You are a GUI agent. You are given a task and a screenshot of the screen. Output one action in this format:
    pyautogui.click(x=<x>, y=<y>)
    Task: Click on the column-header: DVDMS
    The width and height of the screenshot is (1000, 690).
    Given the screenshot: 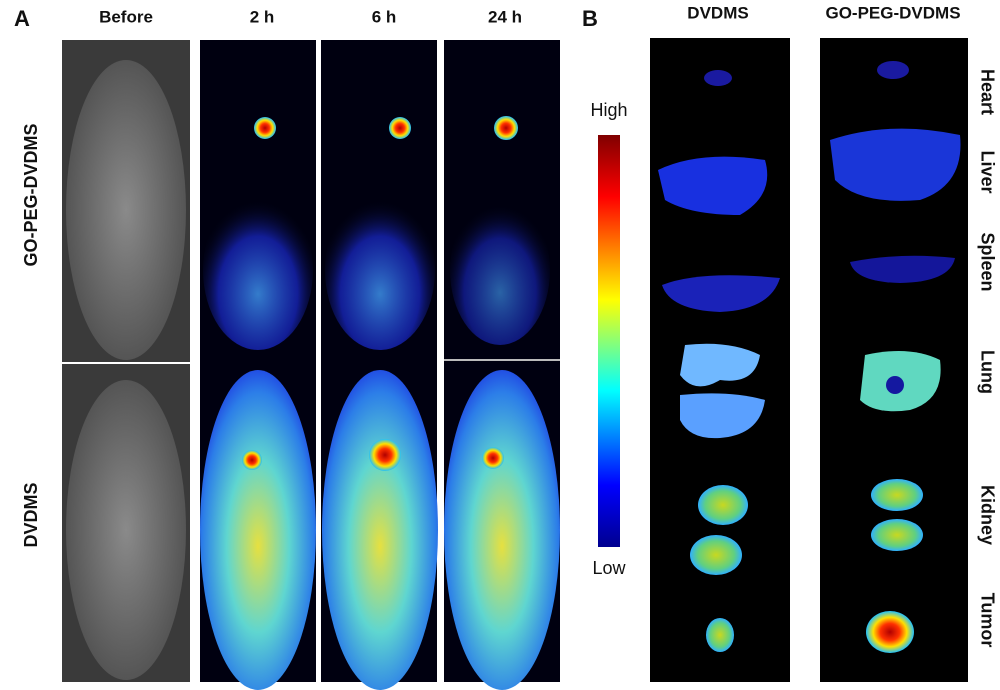 What is the action you would take?
    pyautogui.click(x=717, y=12)
    